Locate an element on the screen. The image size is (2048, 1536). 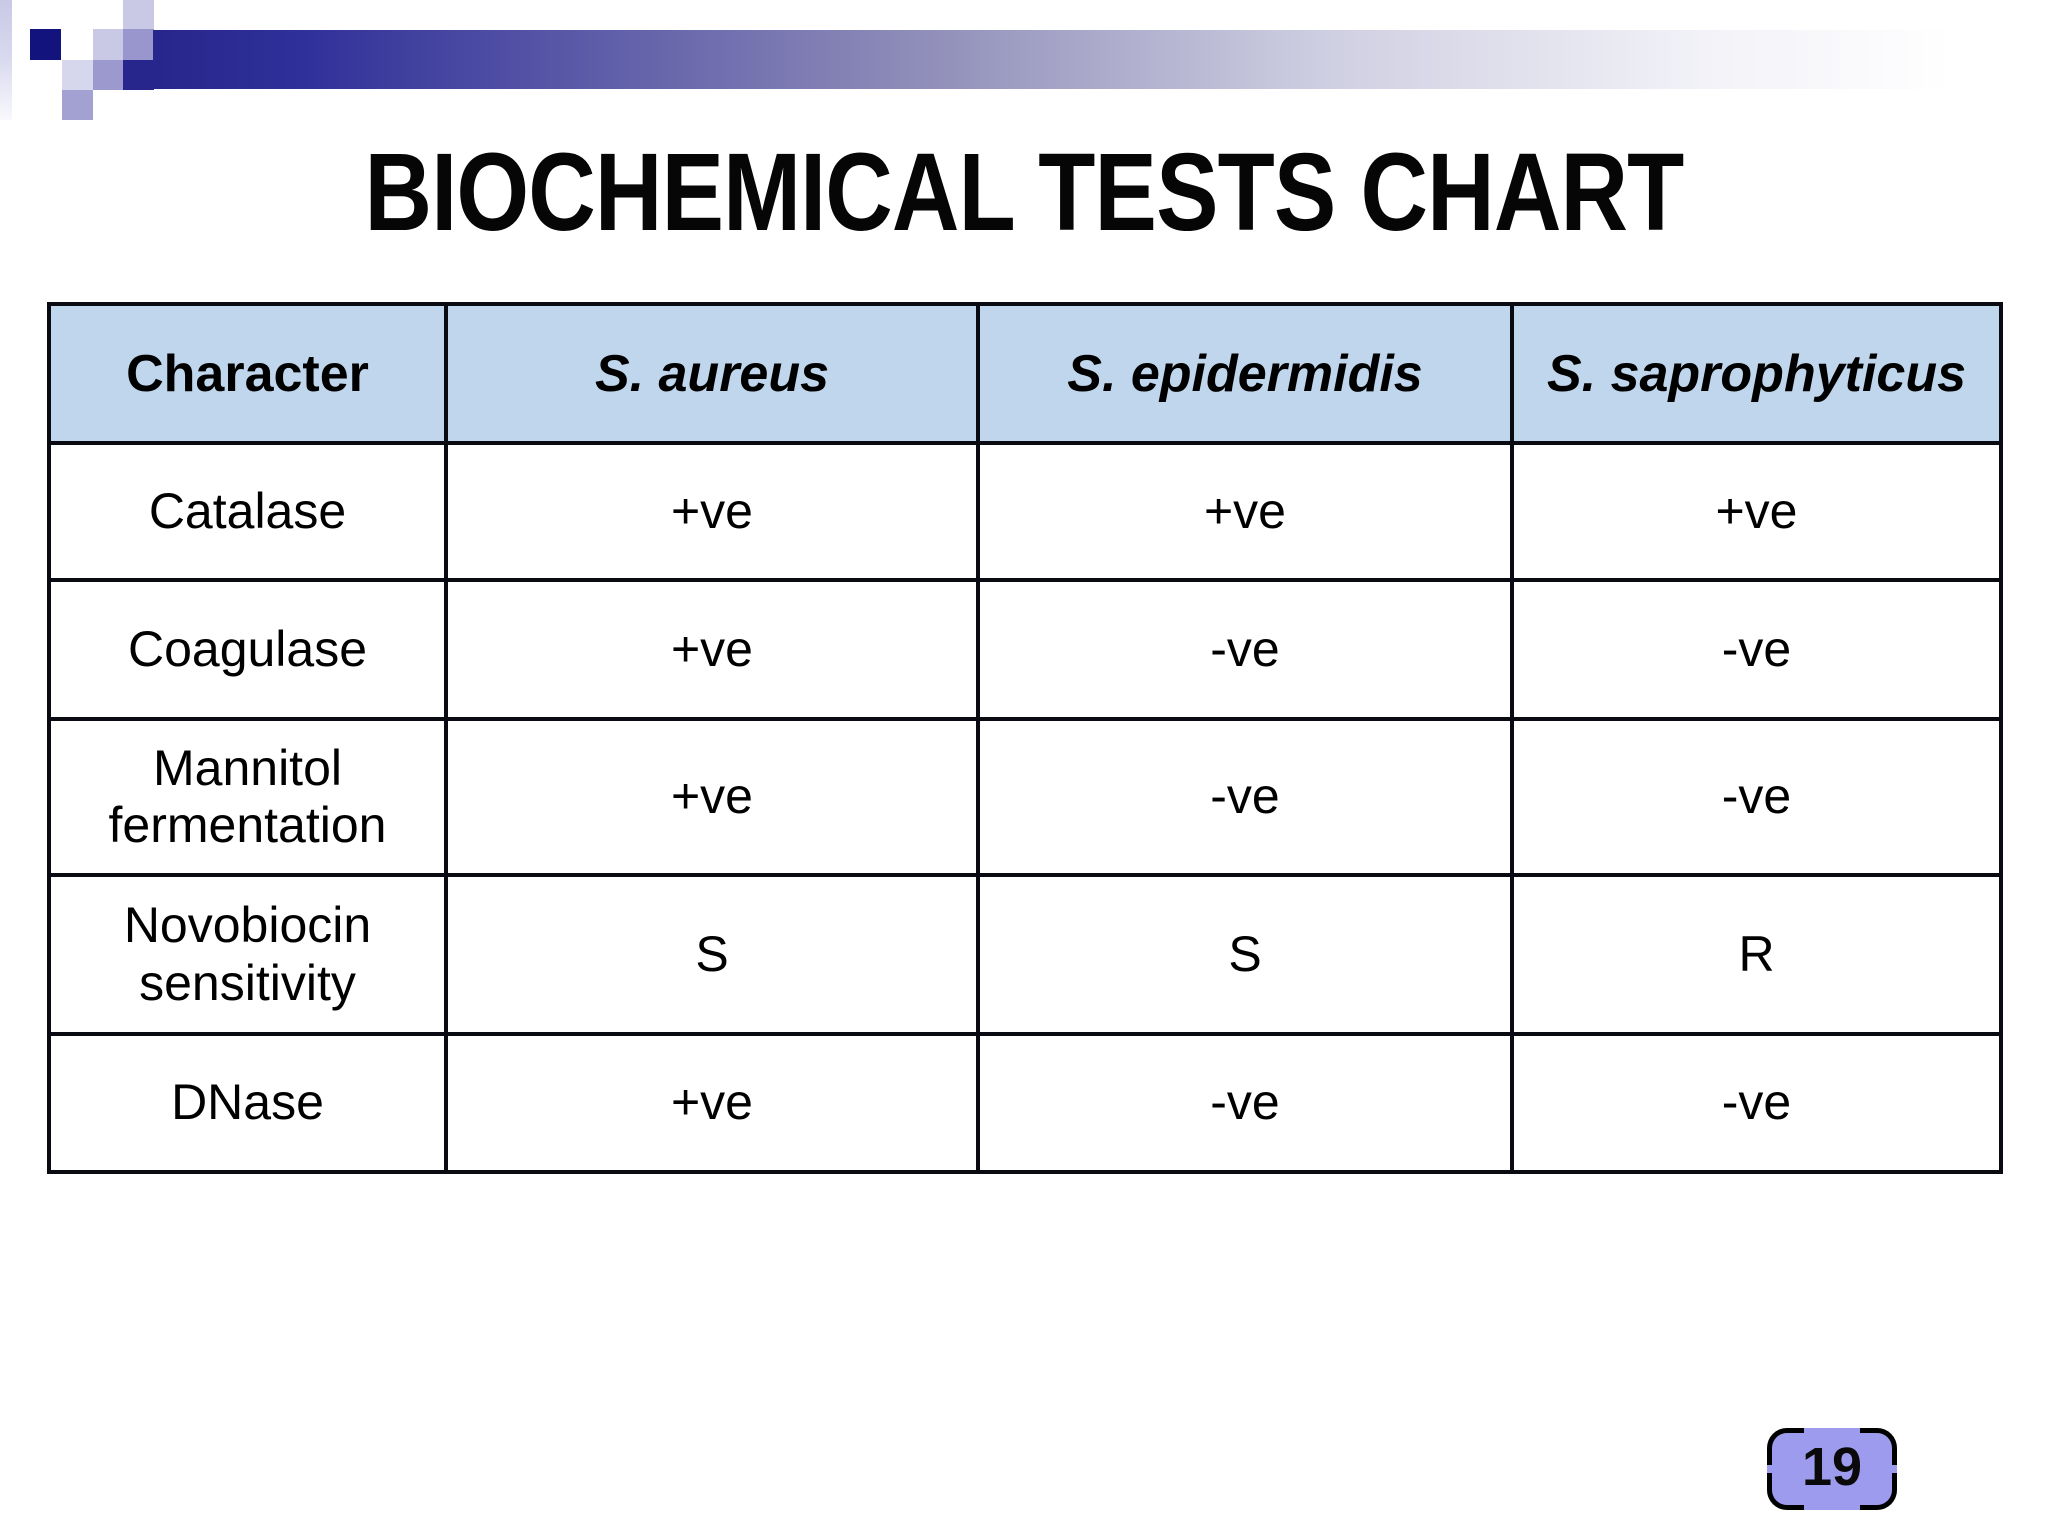
table-row-coagulase: Coagulase +ve -ve -ve is located at coordinates (1025, 649).